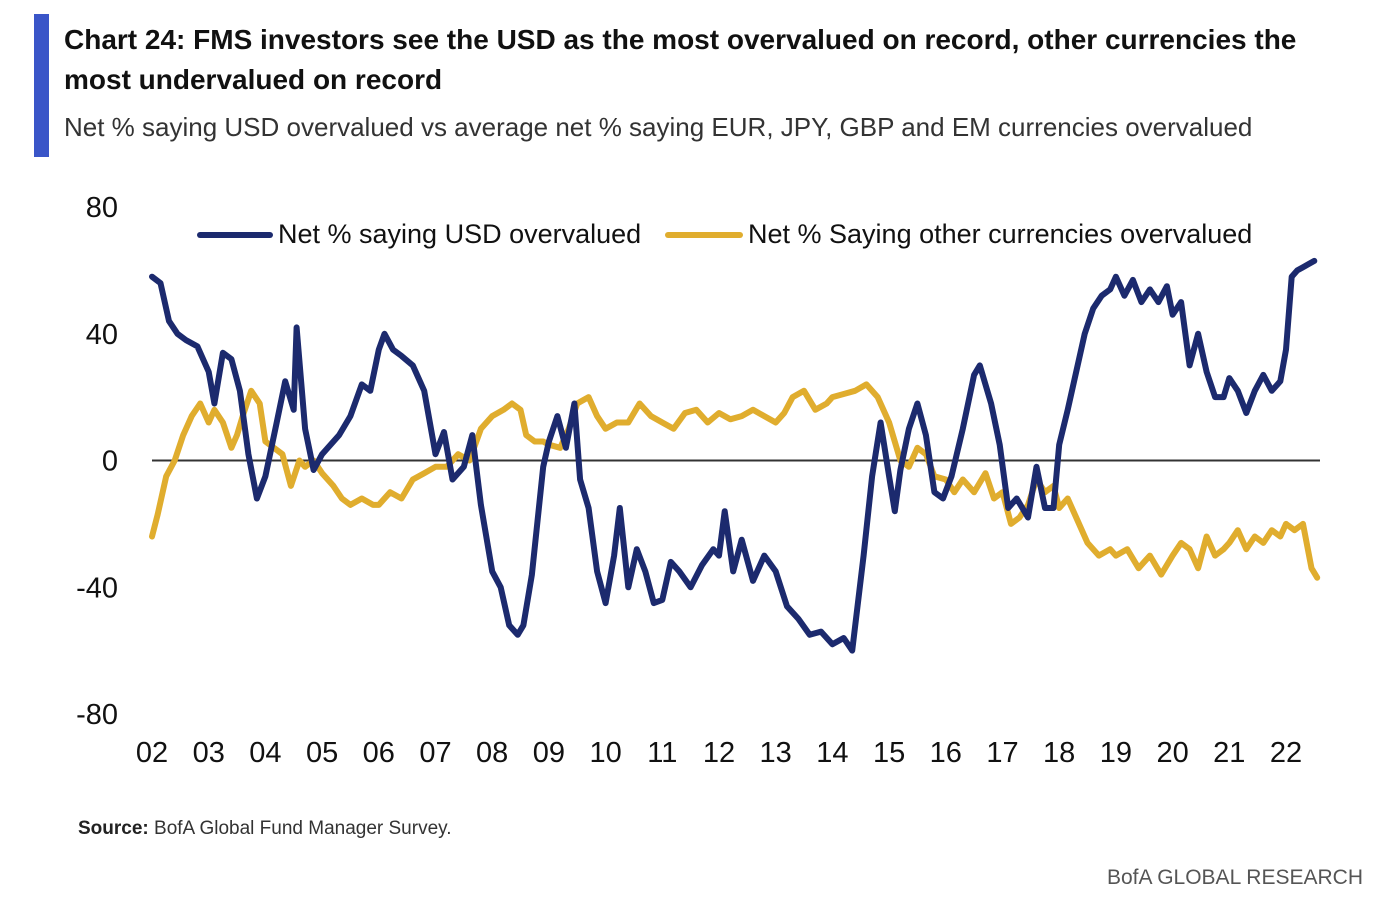 The image size is (1377, 905). What do you see at coordinates (1235, 877) in the screenshot?
I see `footer-brand: BofA GLOBAL RESEARCH` at bounding box center [1235, 877].